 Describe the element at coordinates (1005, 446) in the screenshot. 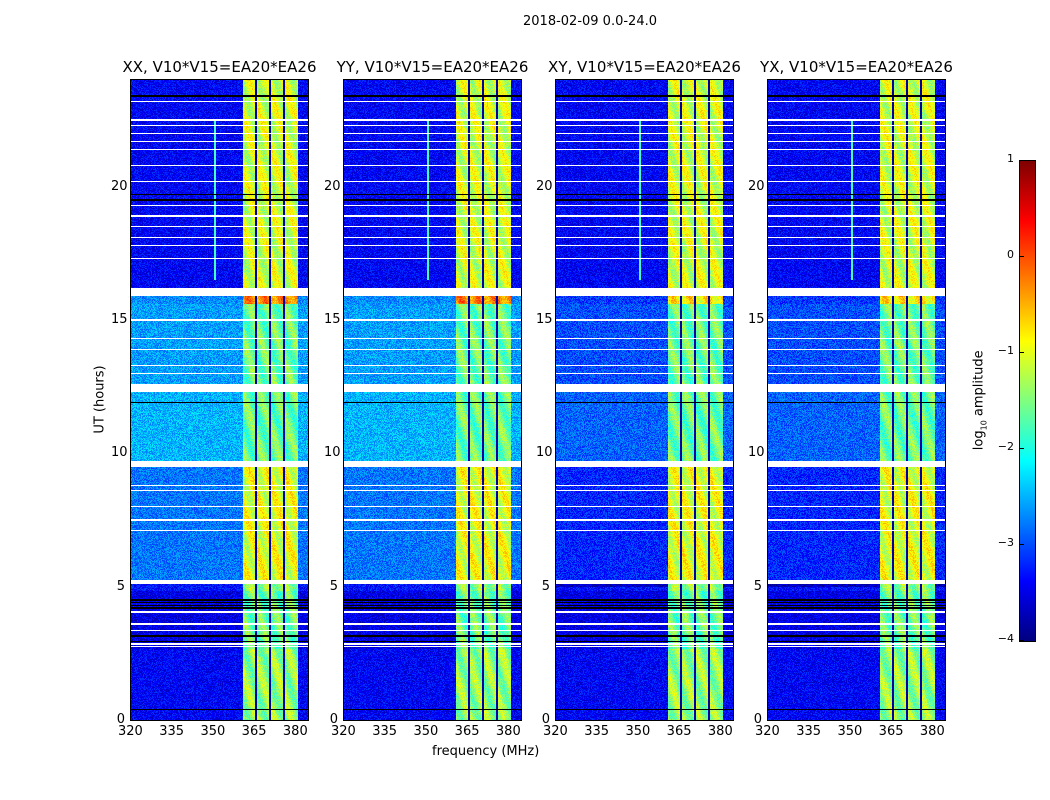

I see `colorbar-tick-label: −2` at that location.